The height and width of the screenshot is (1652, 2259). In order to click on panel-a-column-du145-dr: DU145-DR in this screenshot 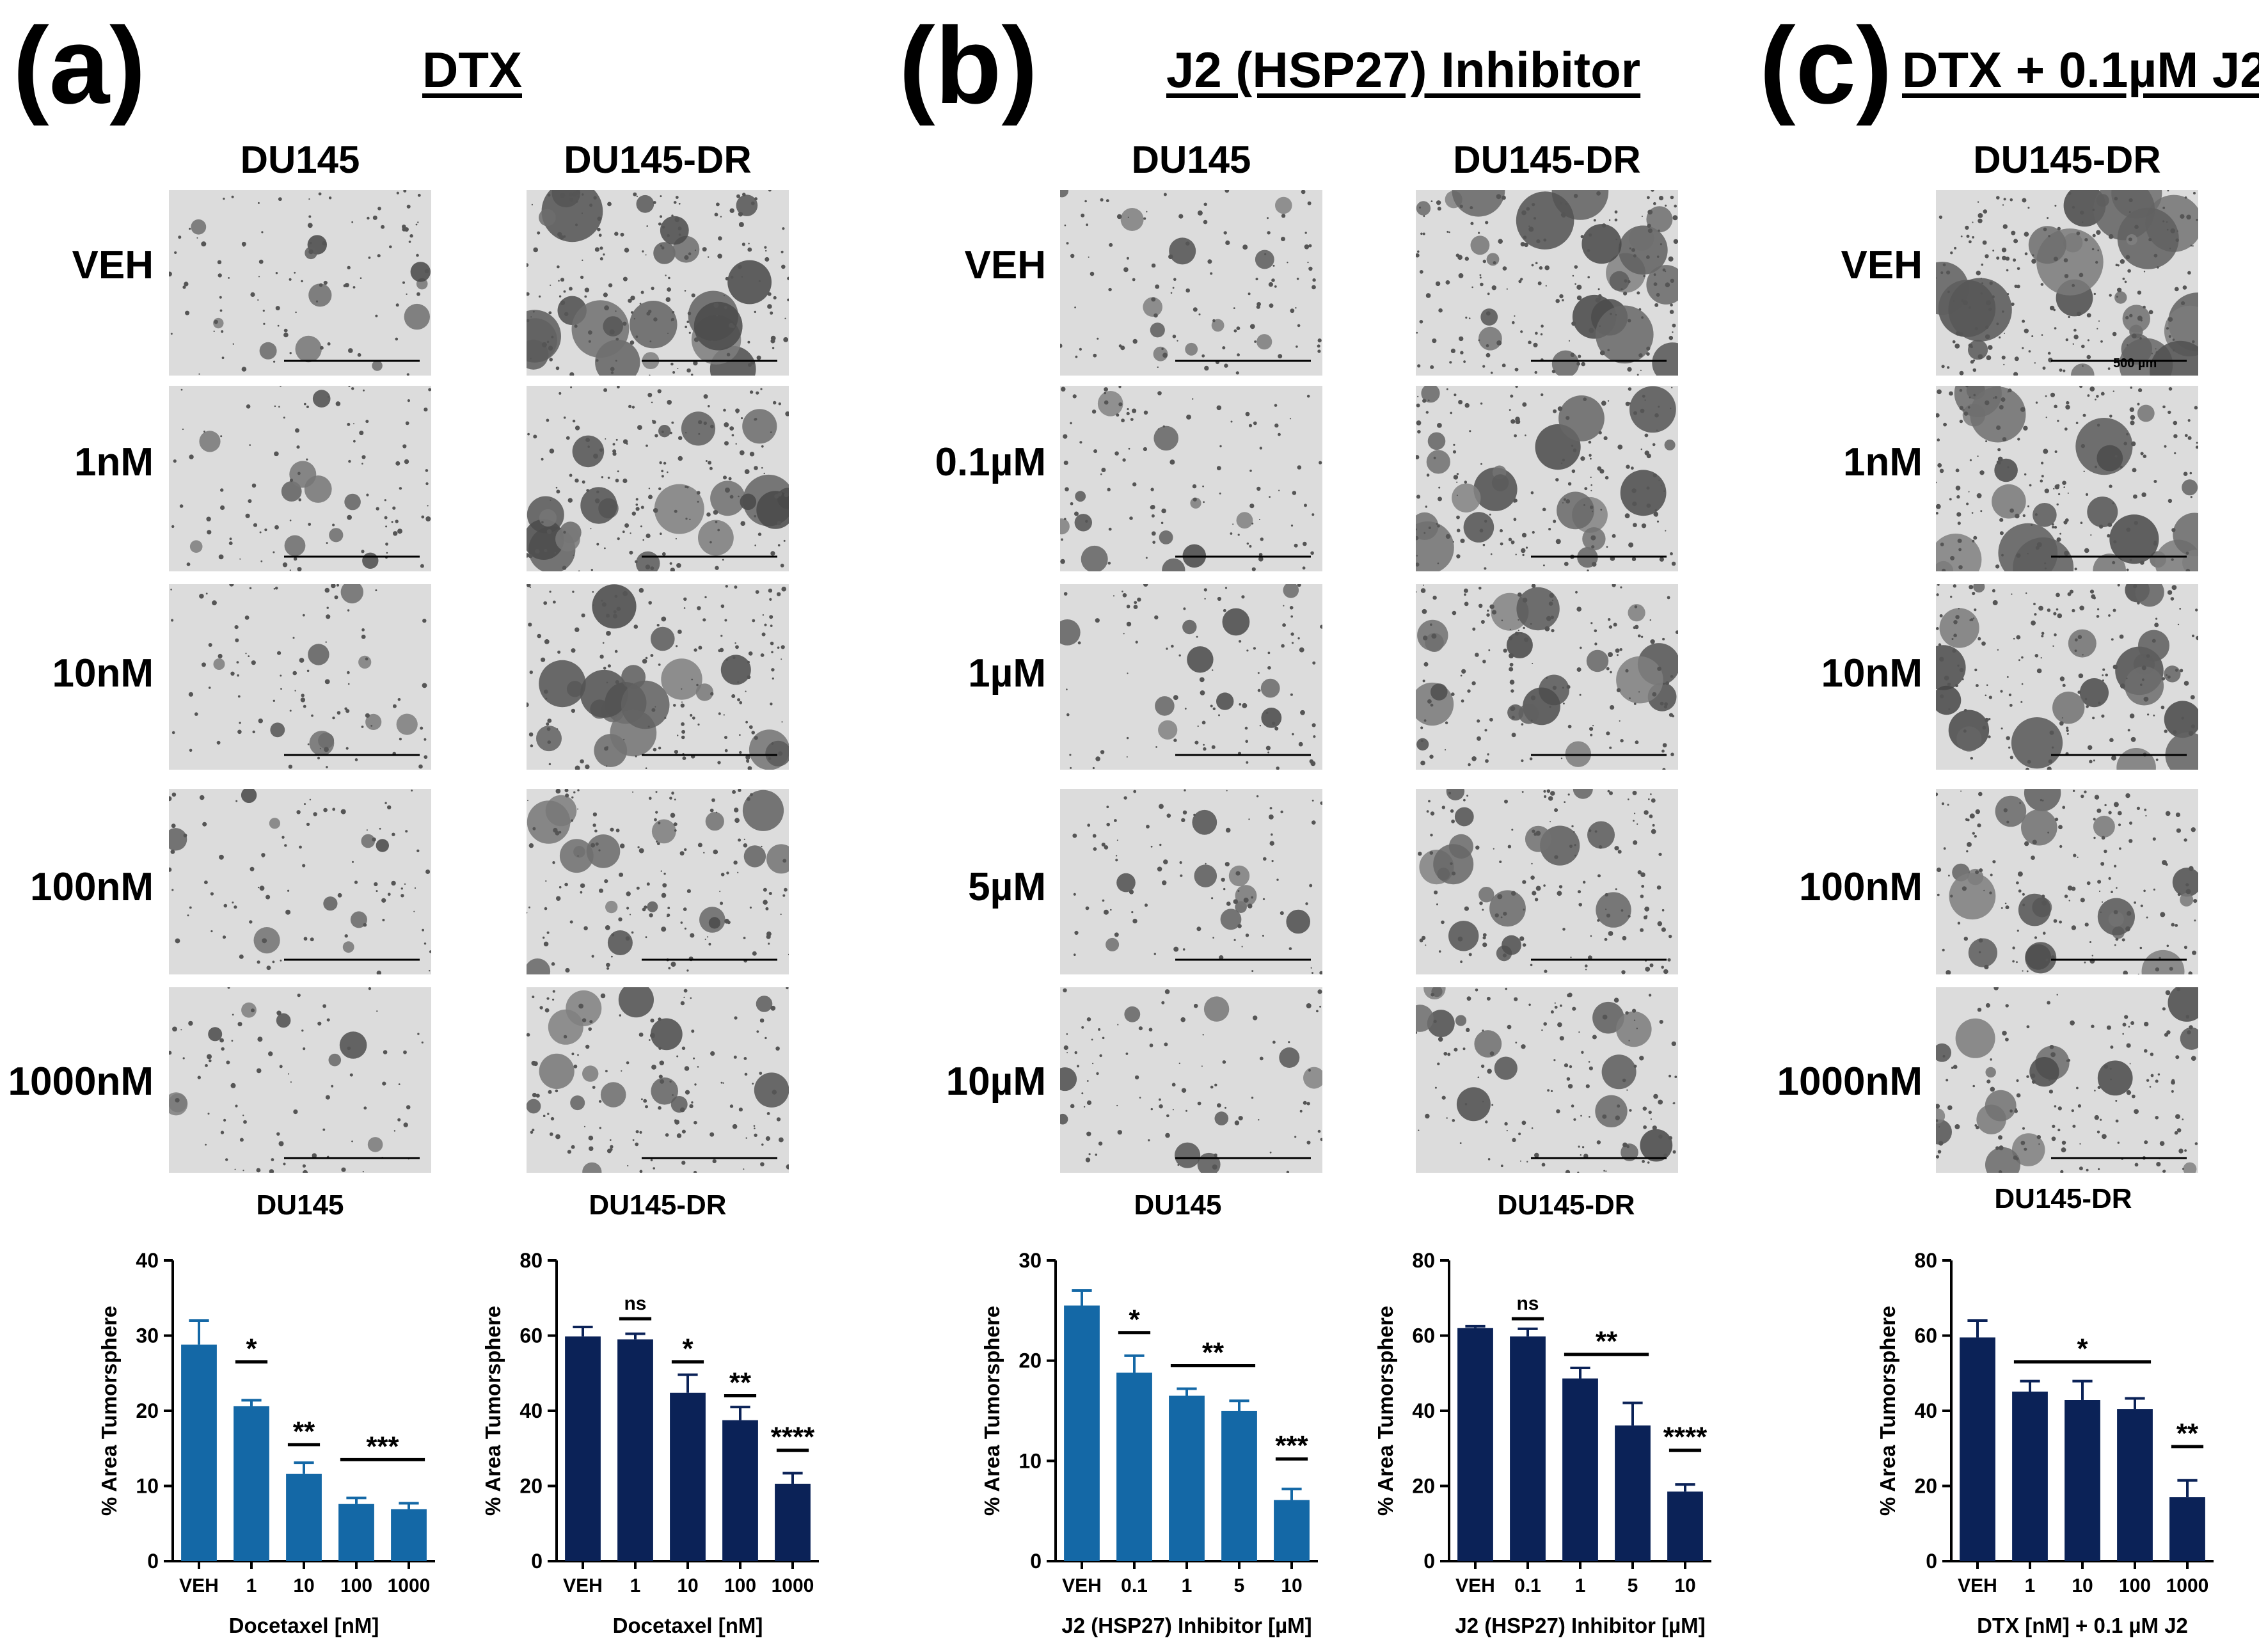, I will do `click(658, 159)`.